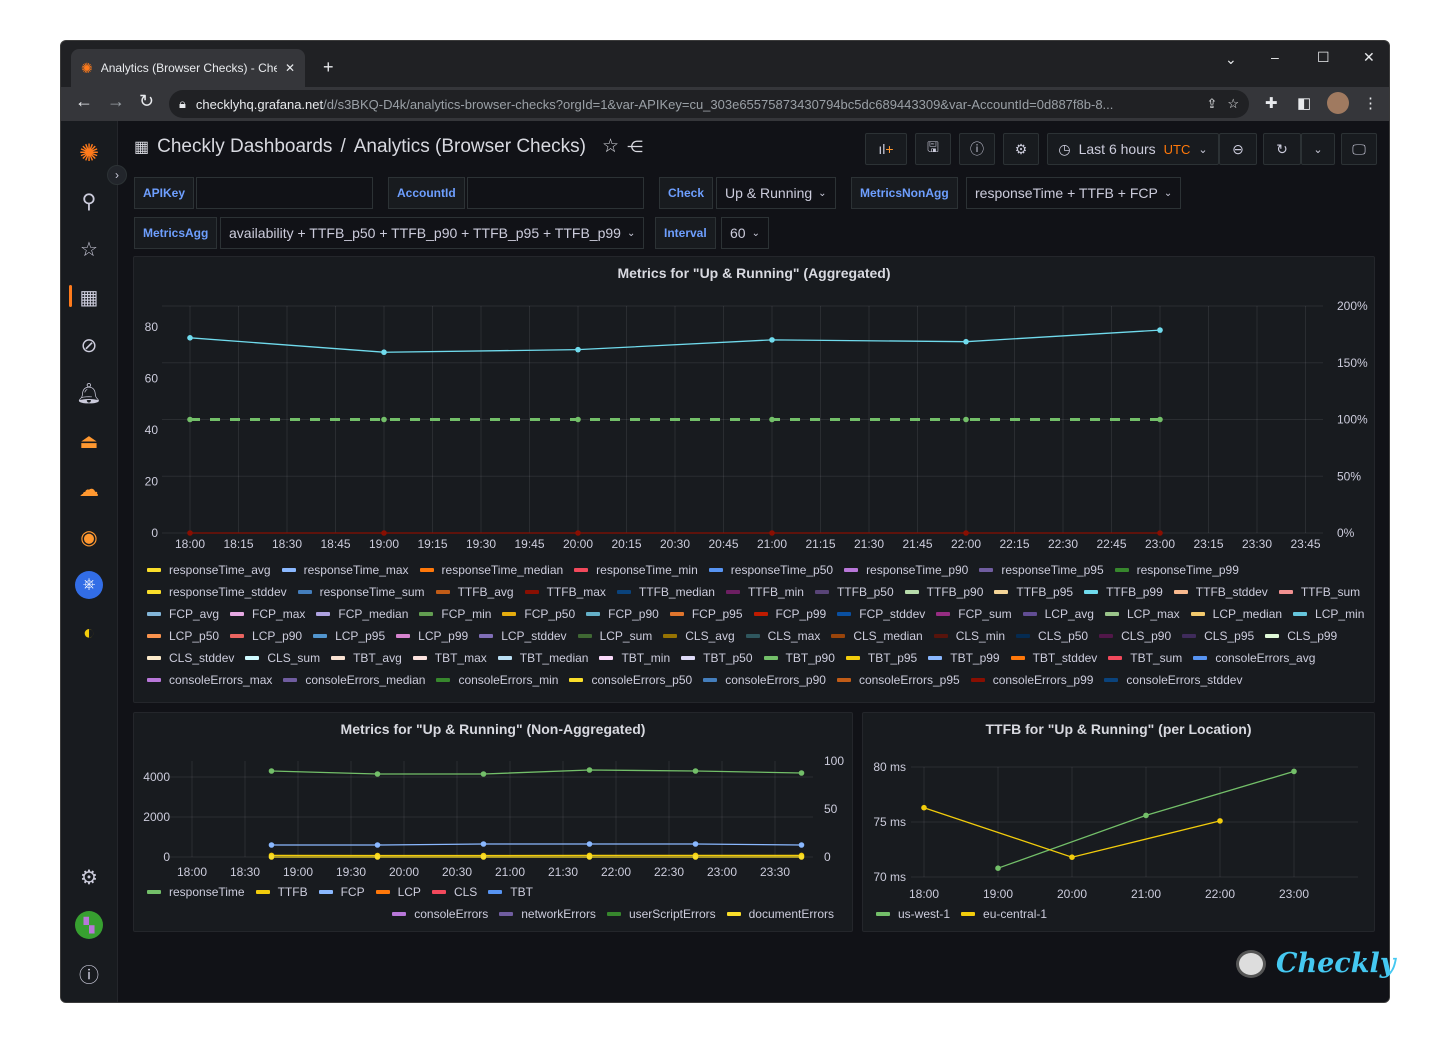 The height and width of the screenshot is (1050, 1450). What do you see at coordinates (89, 632) in the screenshot?
I see `synthetic-icon: ◐` at bounding box center [89, 632].